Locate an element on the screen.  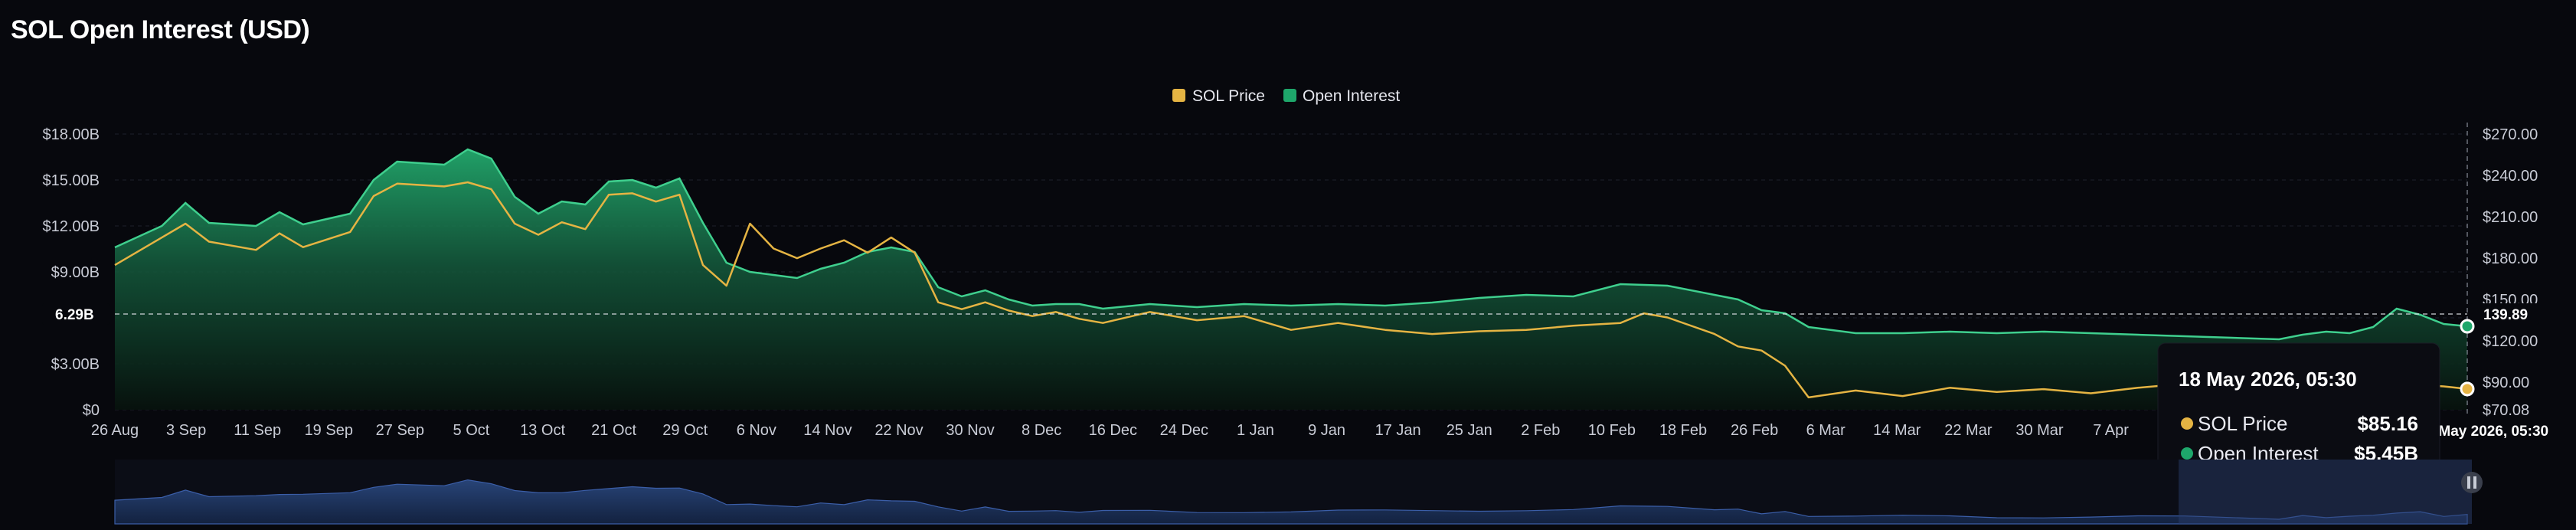
y-right-tick-label: $180.00 is located at coordinates (2510, 258).